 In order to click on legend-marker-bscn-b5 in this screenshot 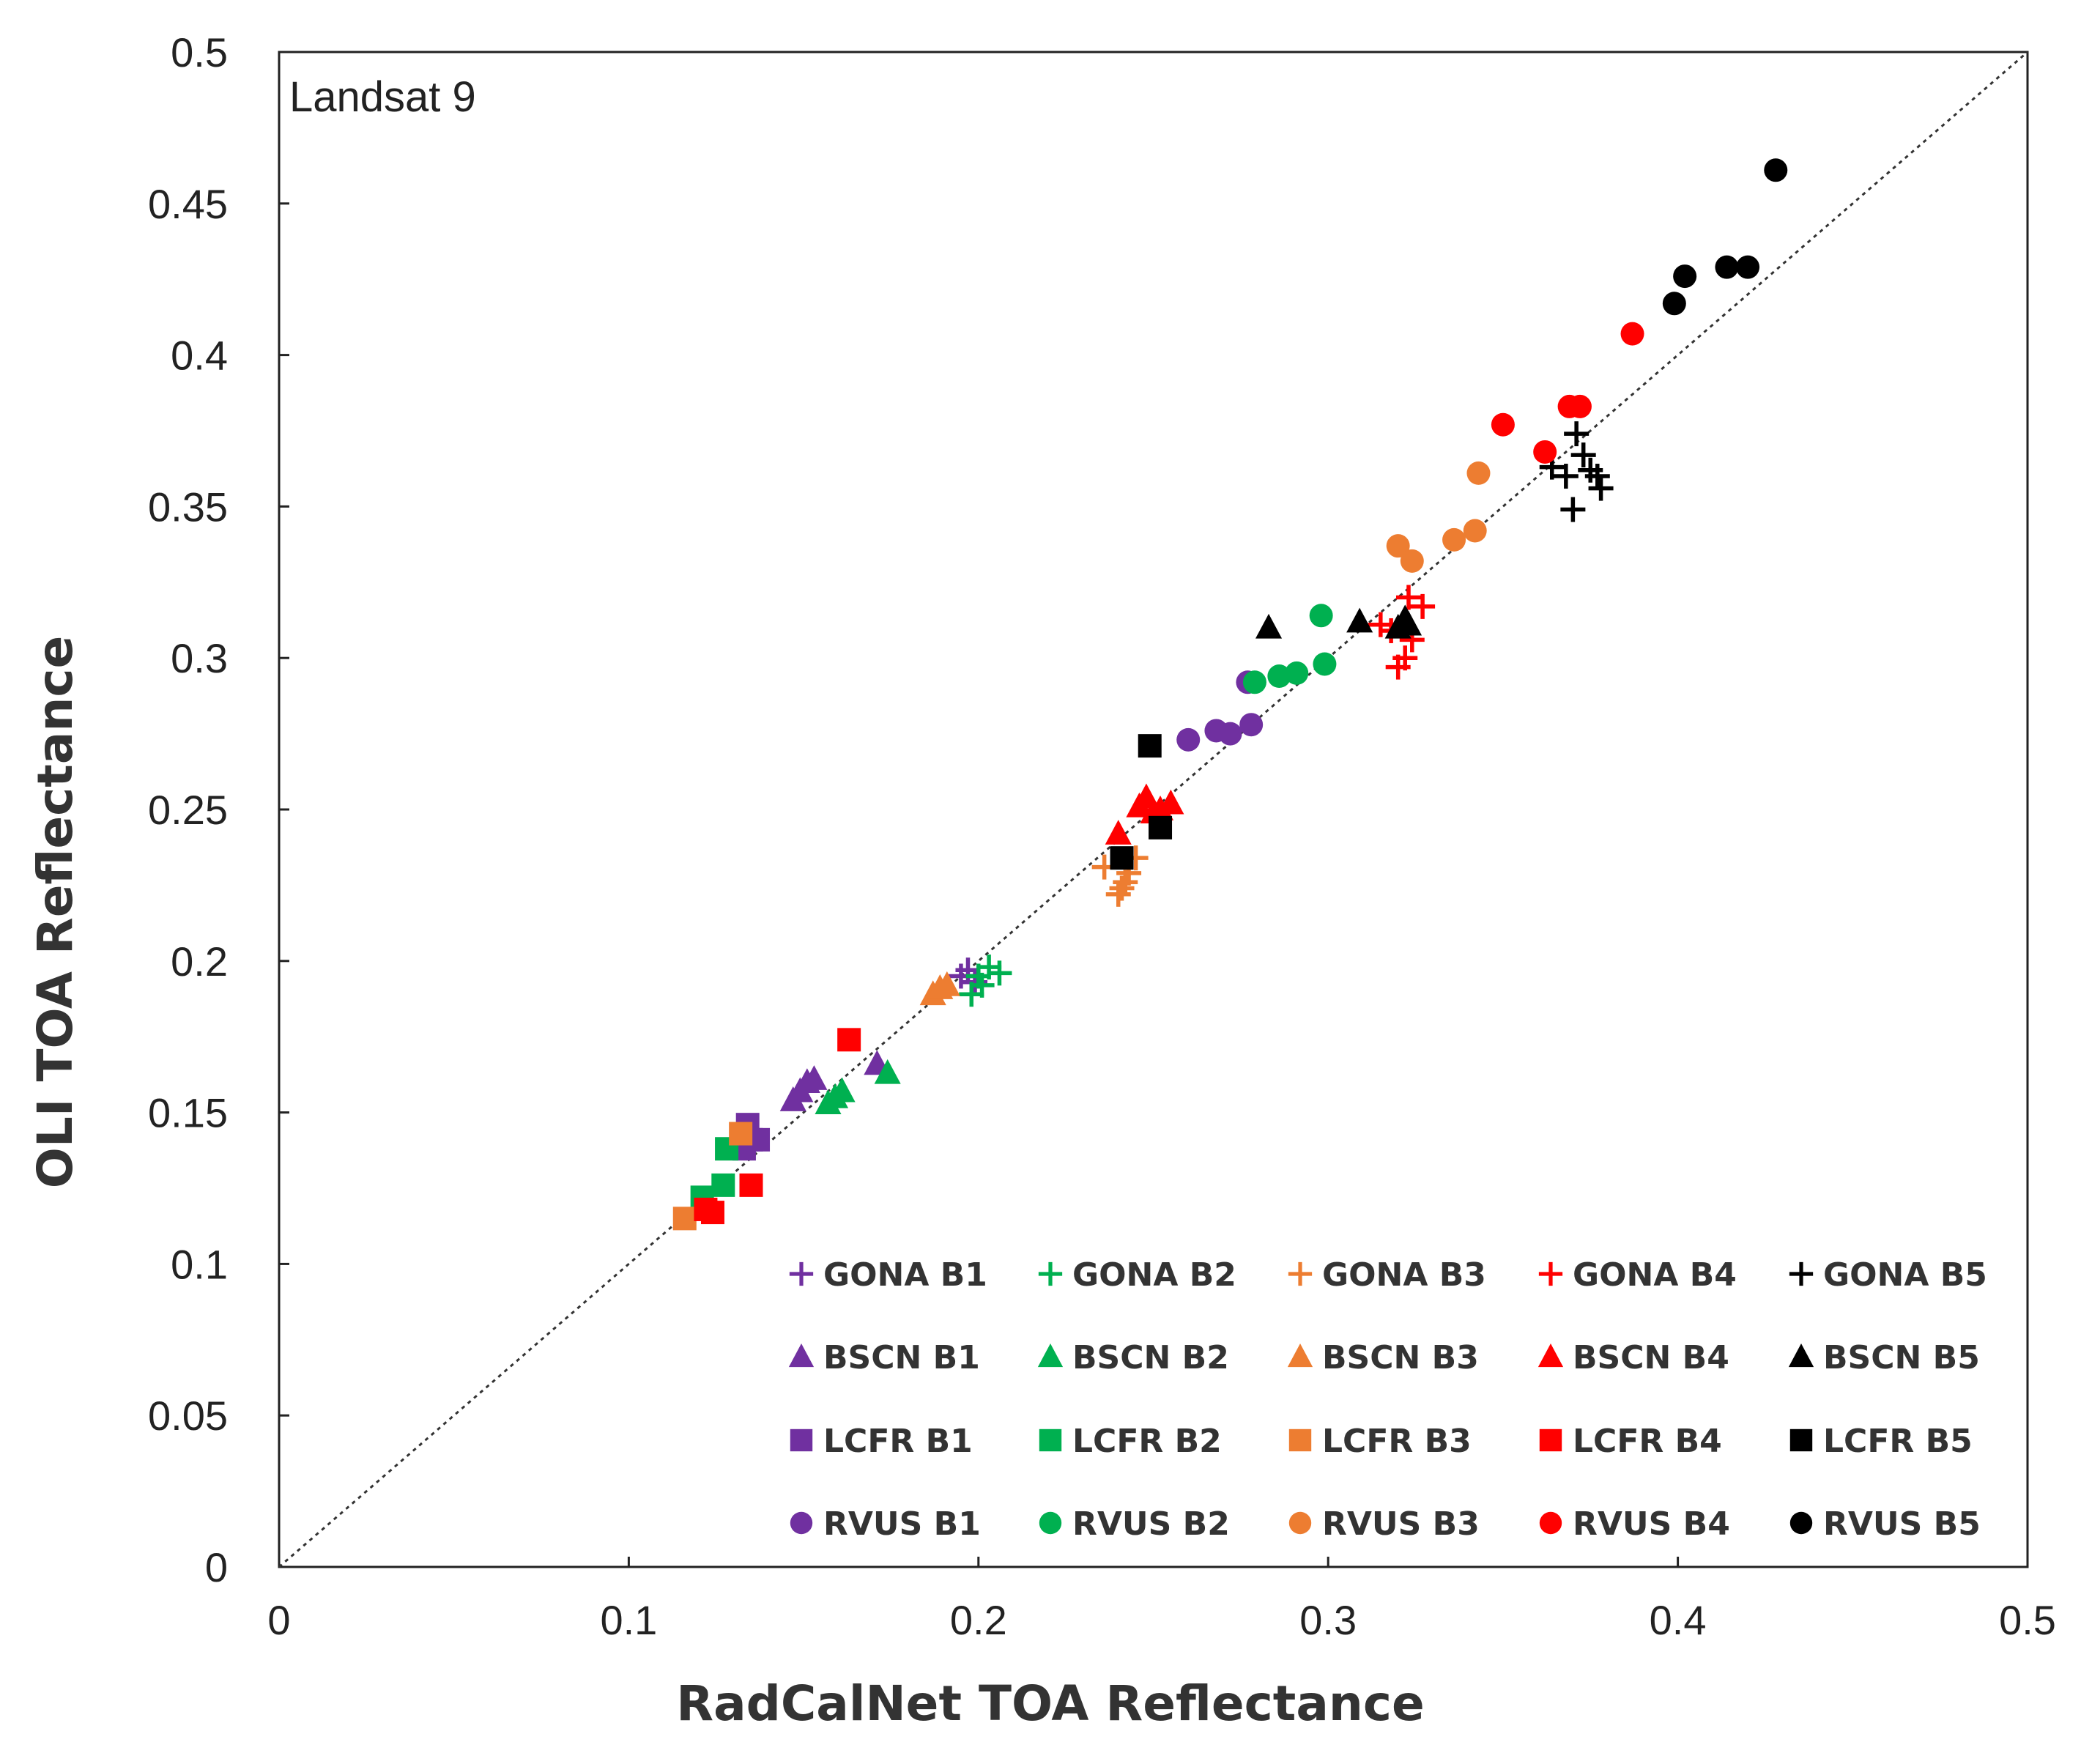, I will do `click(1801, 1355)`.